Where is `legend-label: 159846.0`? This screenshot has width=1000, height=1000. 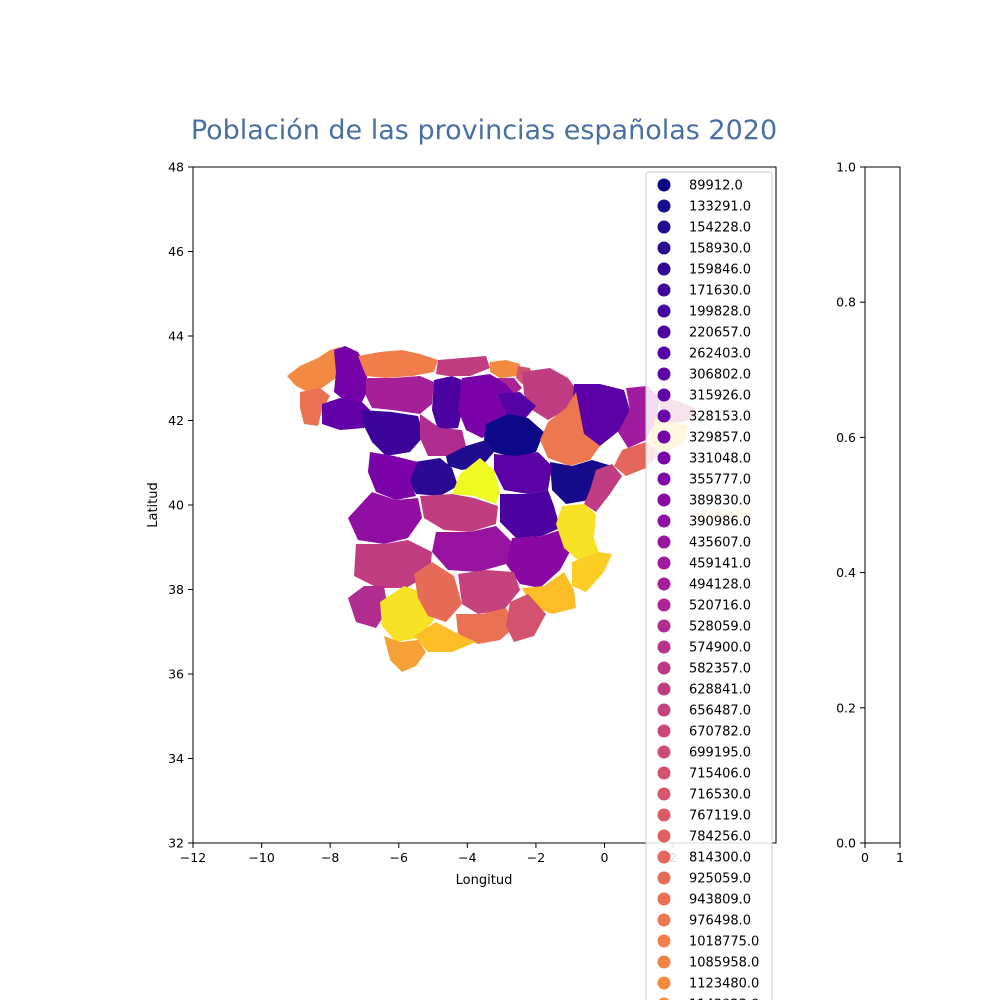
legend-label: 159846.0 is located at coordinates (720, 270).